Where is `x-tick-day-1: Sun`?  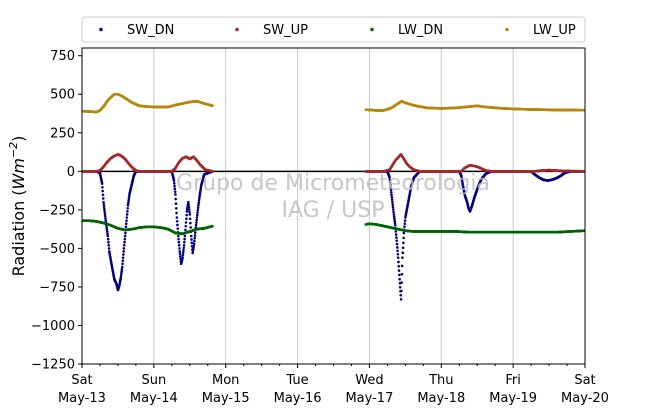
x-tick-day-1: Sun is located at coordinates (153, 380).